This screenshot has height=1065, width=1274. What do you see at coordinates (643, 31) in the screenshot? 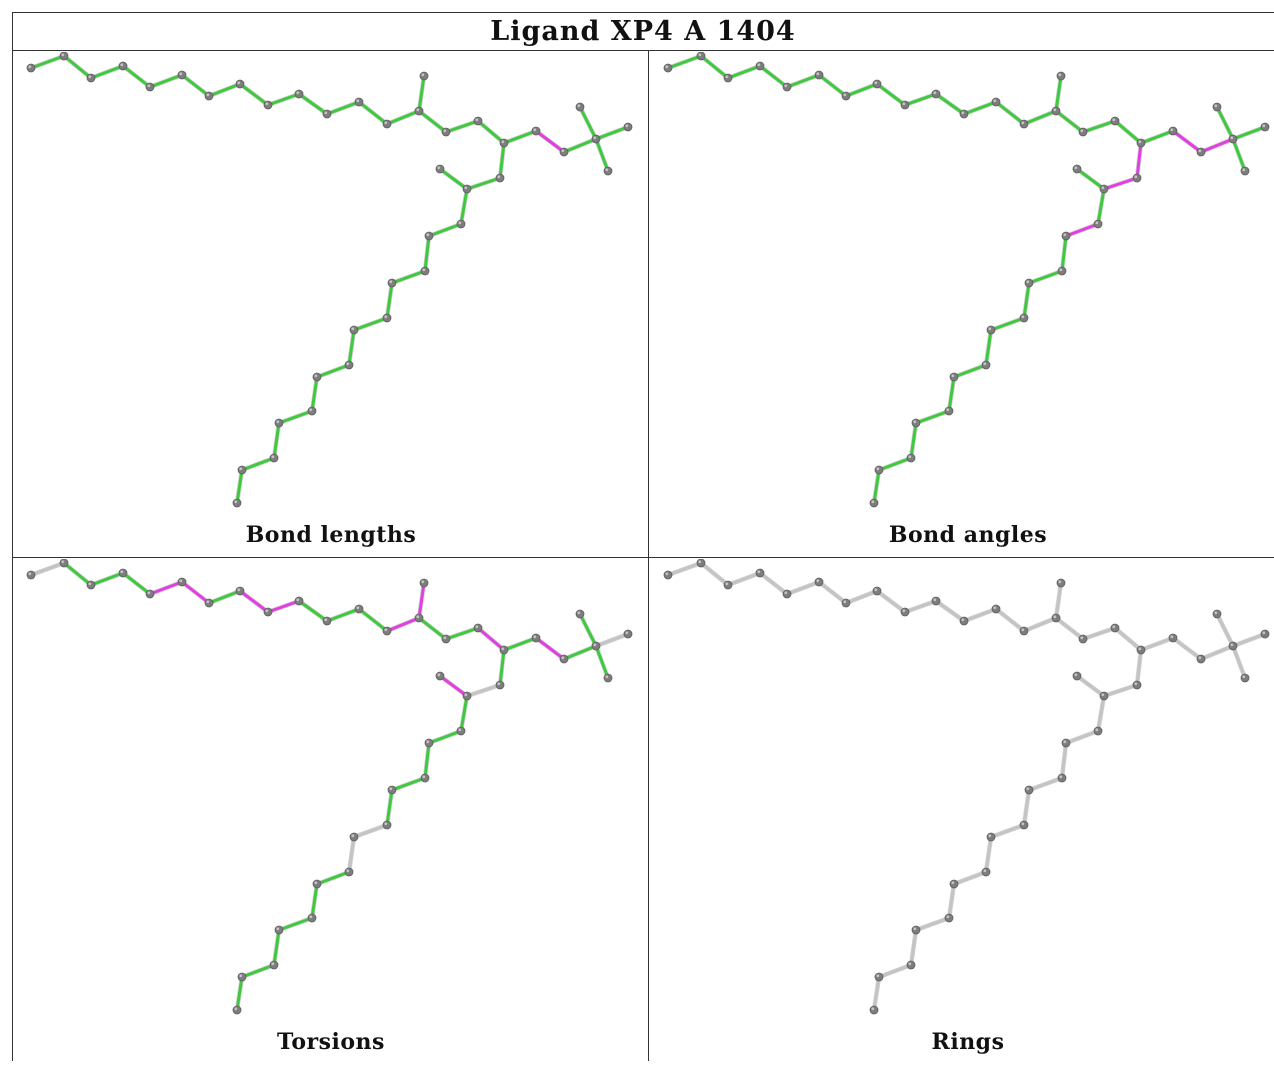
I see `title-bar: Ligand XP4 A 1404` at bounding box center [643, 31].